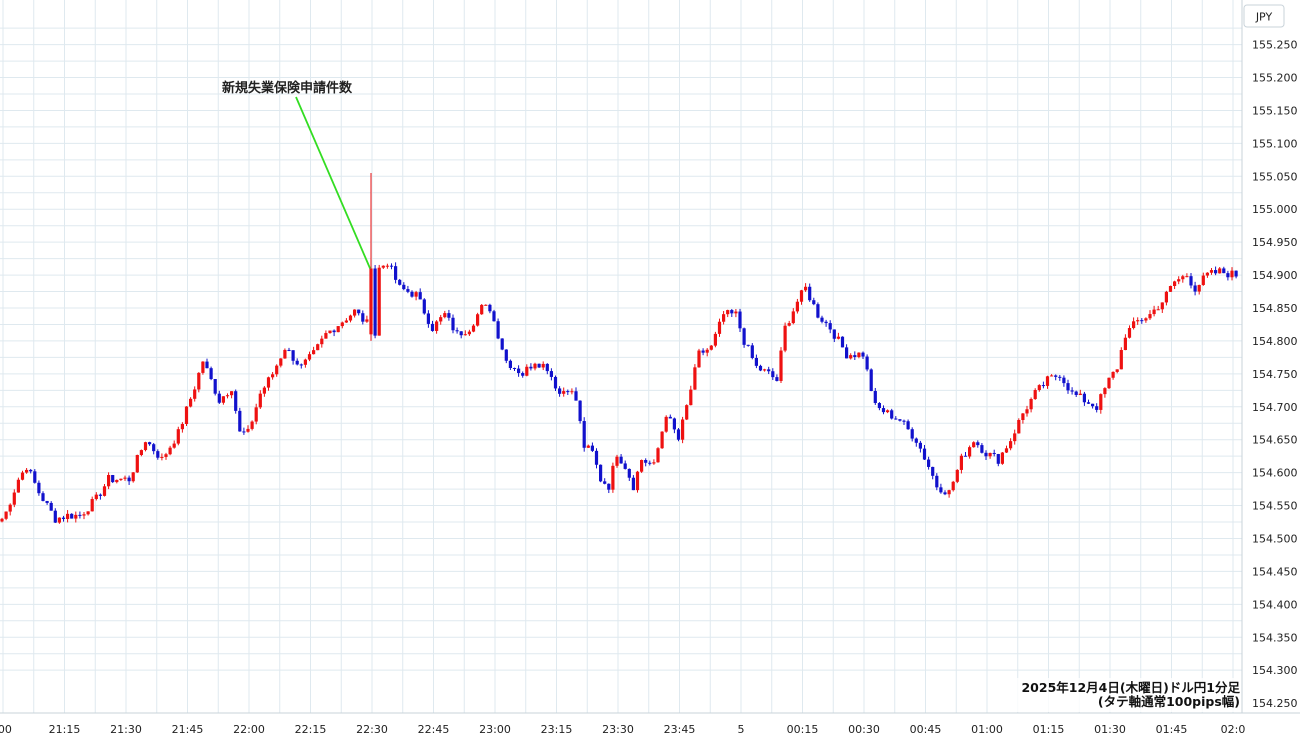 The height and width of the screenshot is (745, 1300). I want to click on currency-badge: JPY, so click(1264, 16).